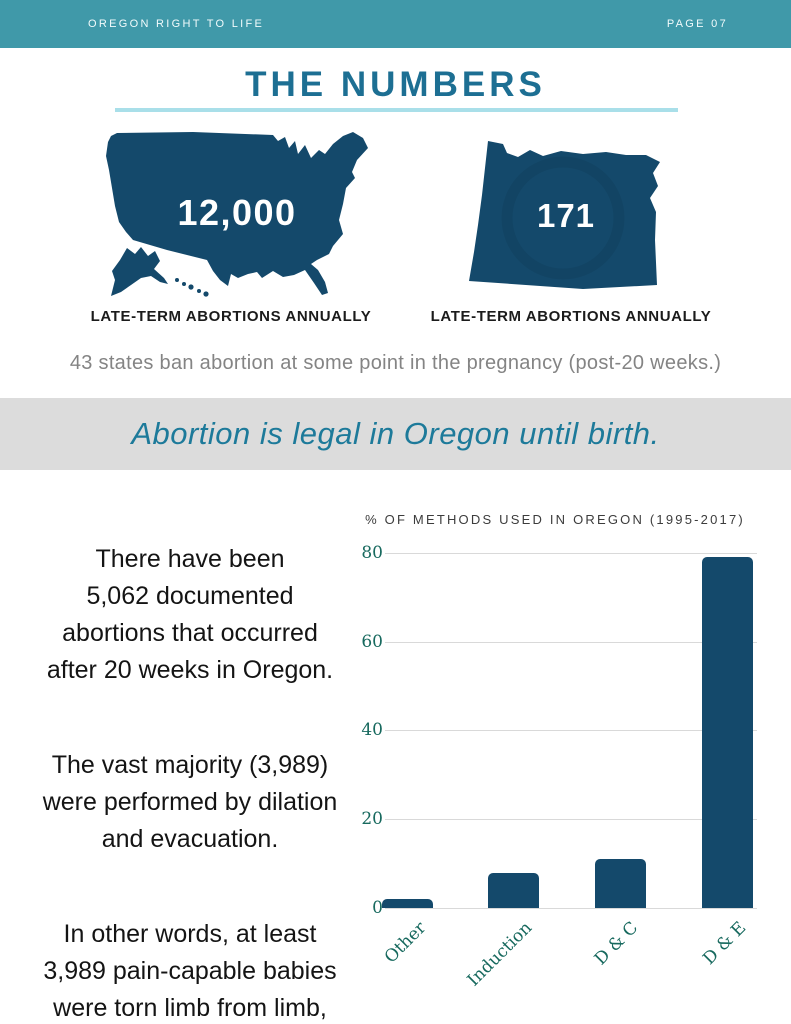  I want to click on bar-d-and-e, so click(727, 732).